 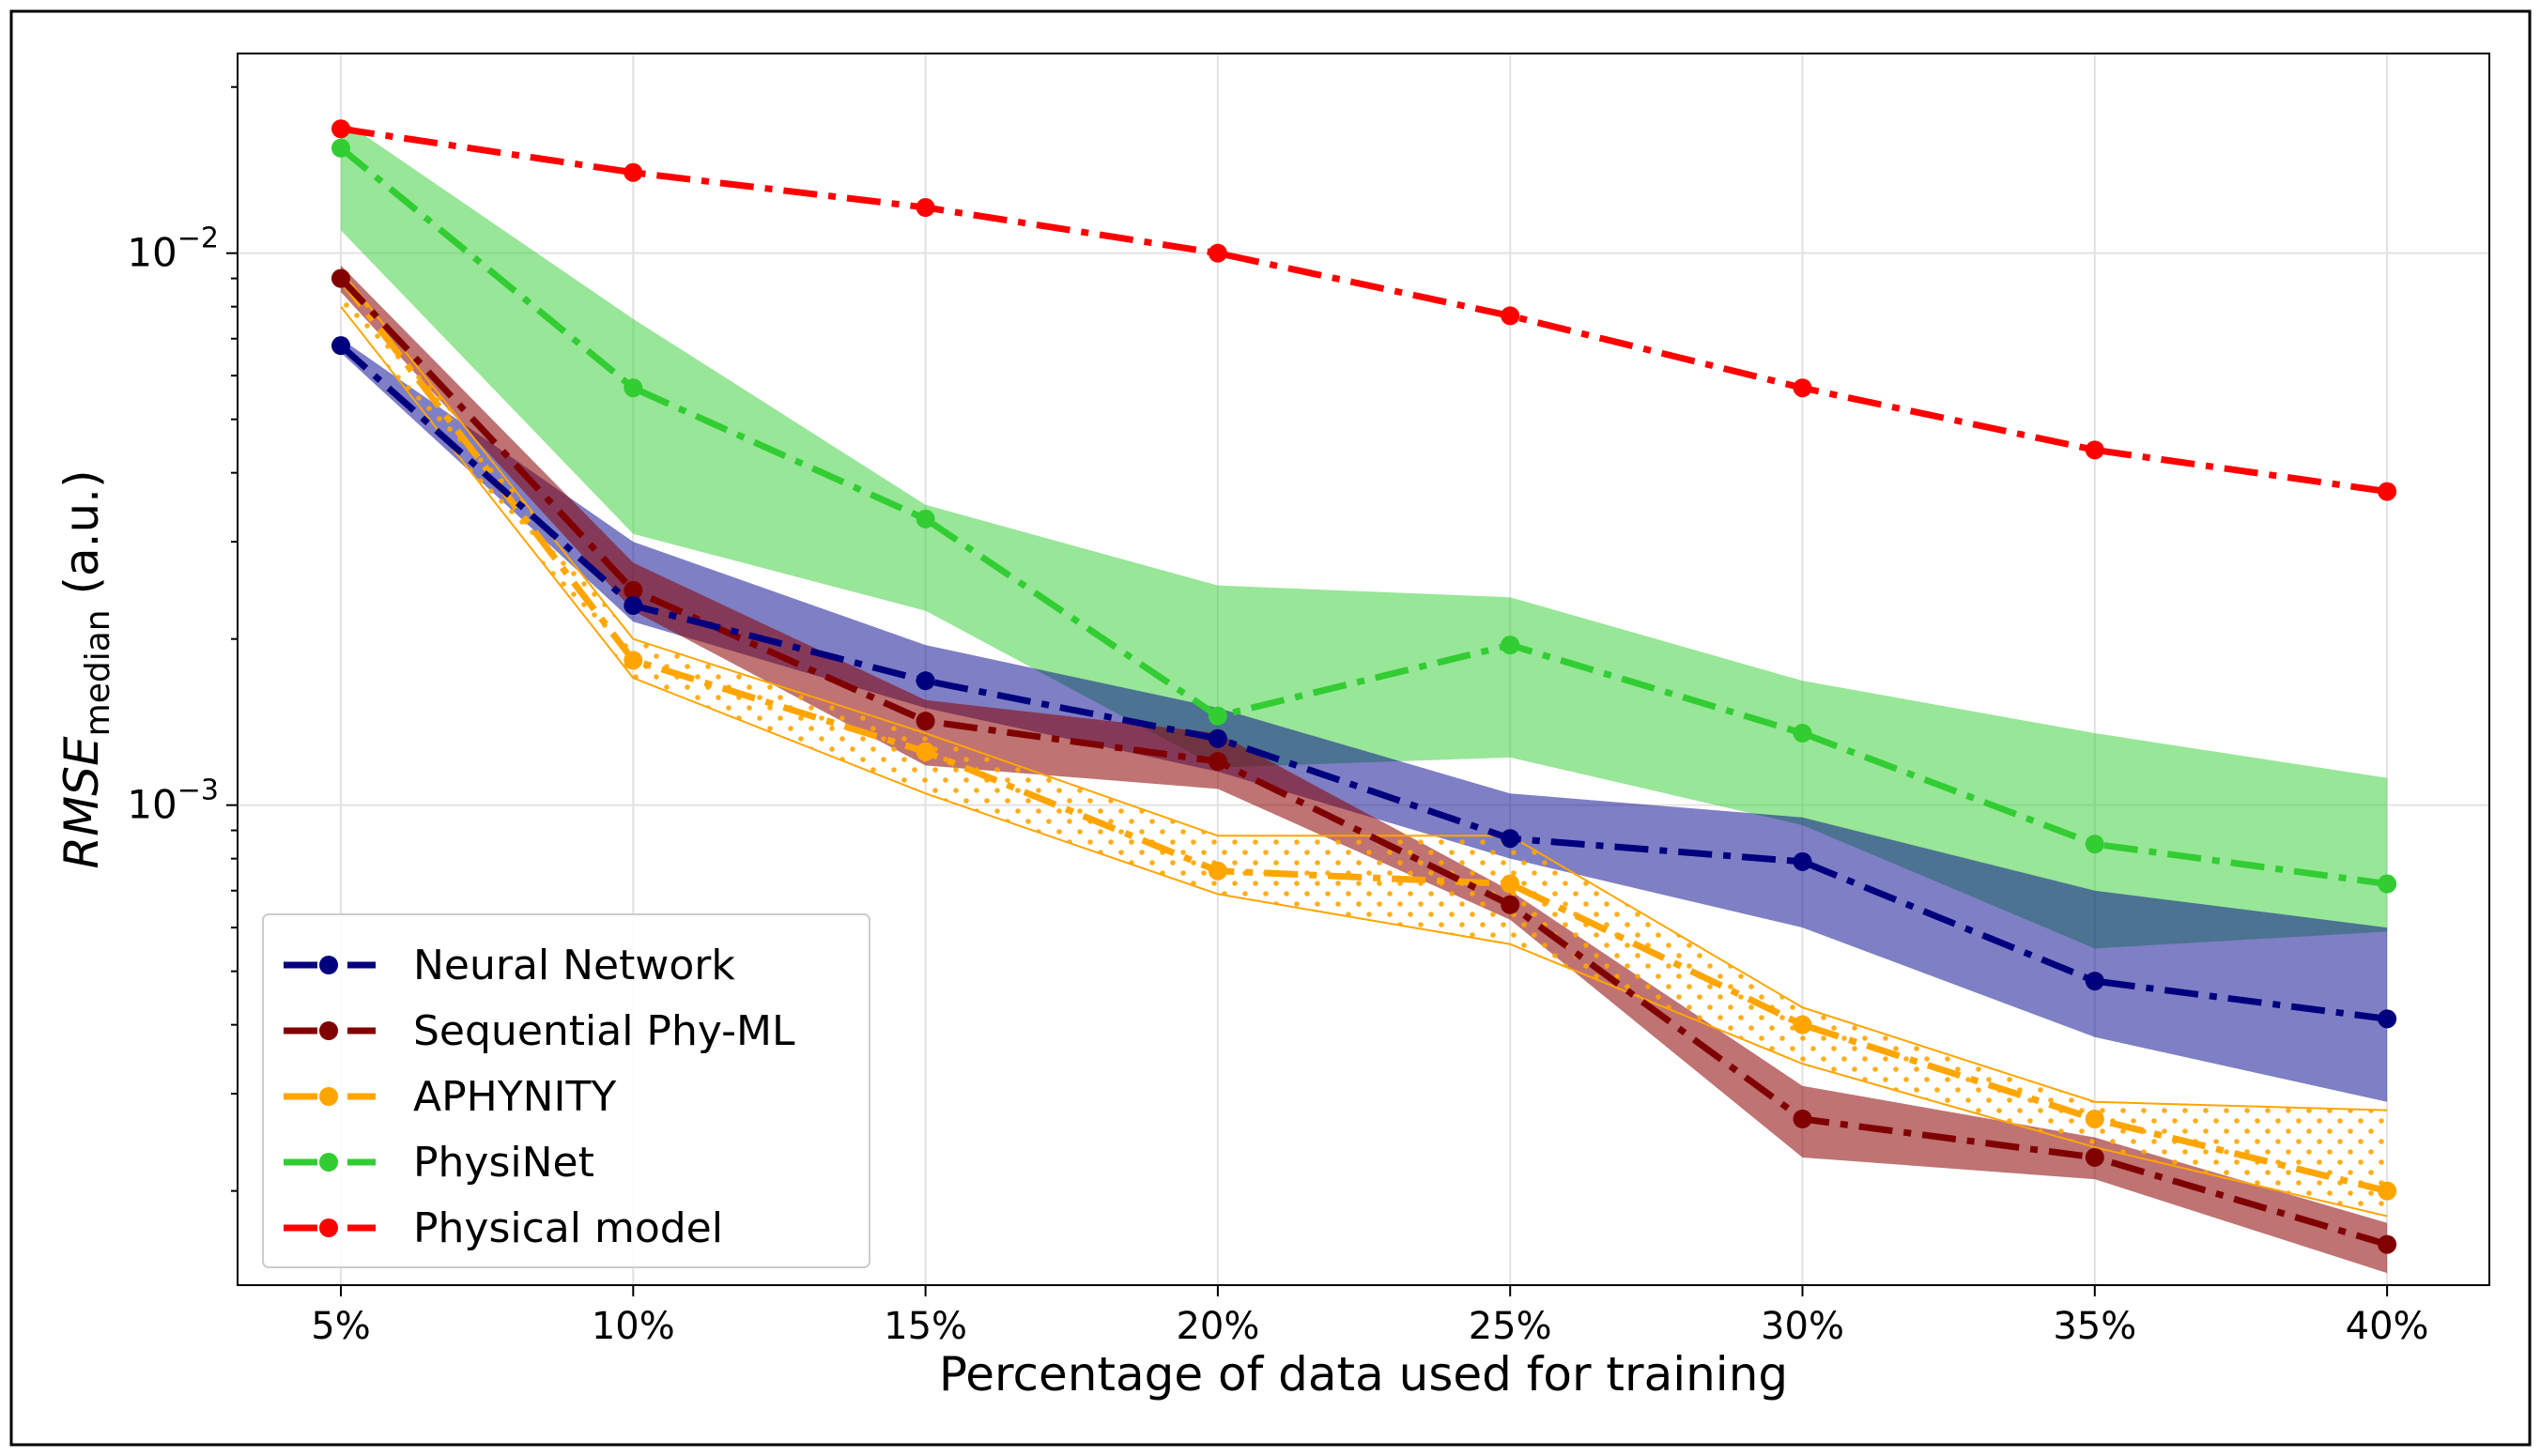 I want to click on y-axis-label-subscript: median, so click(x=98, y=672).